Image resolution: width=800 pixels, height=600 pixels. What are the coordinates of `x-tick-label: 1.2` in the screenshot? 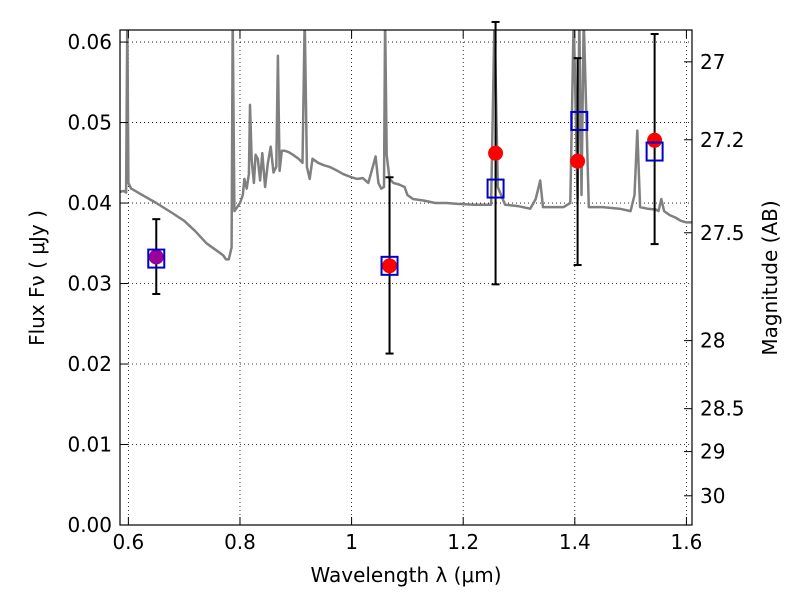 It's located at (463, 542).